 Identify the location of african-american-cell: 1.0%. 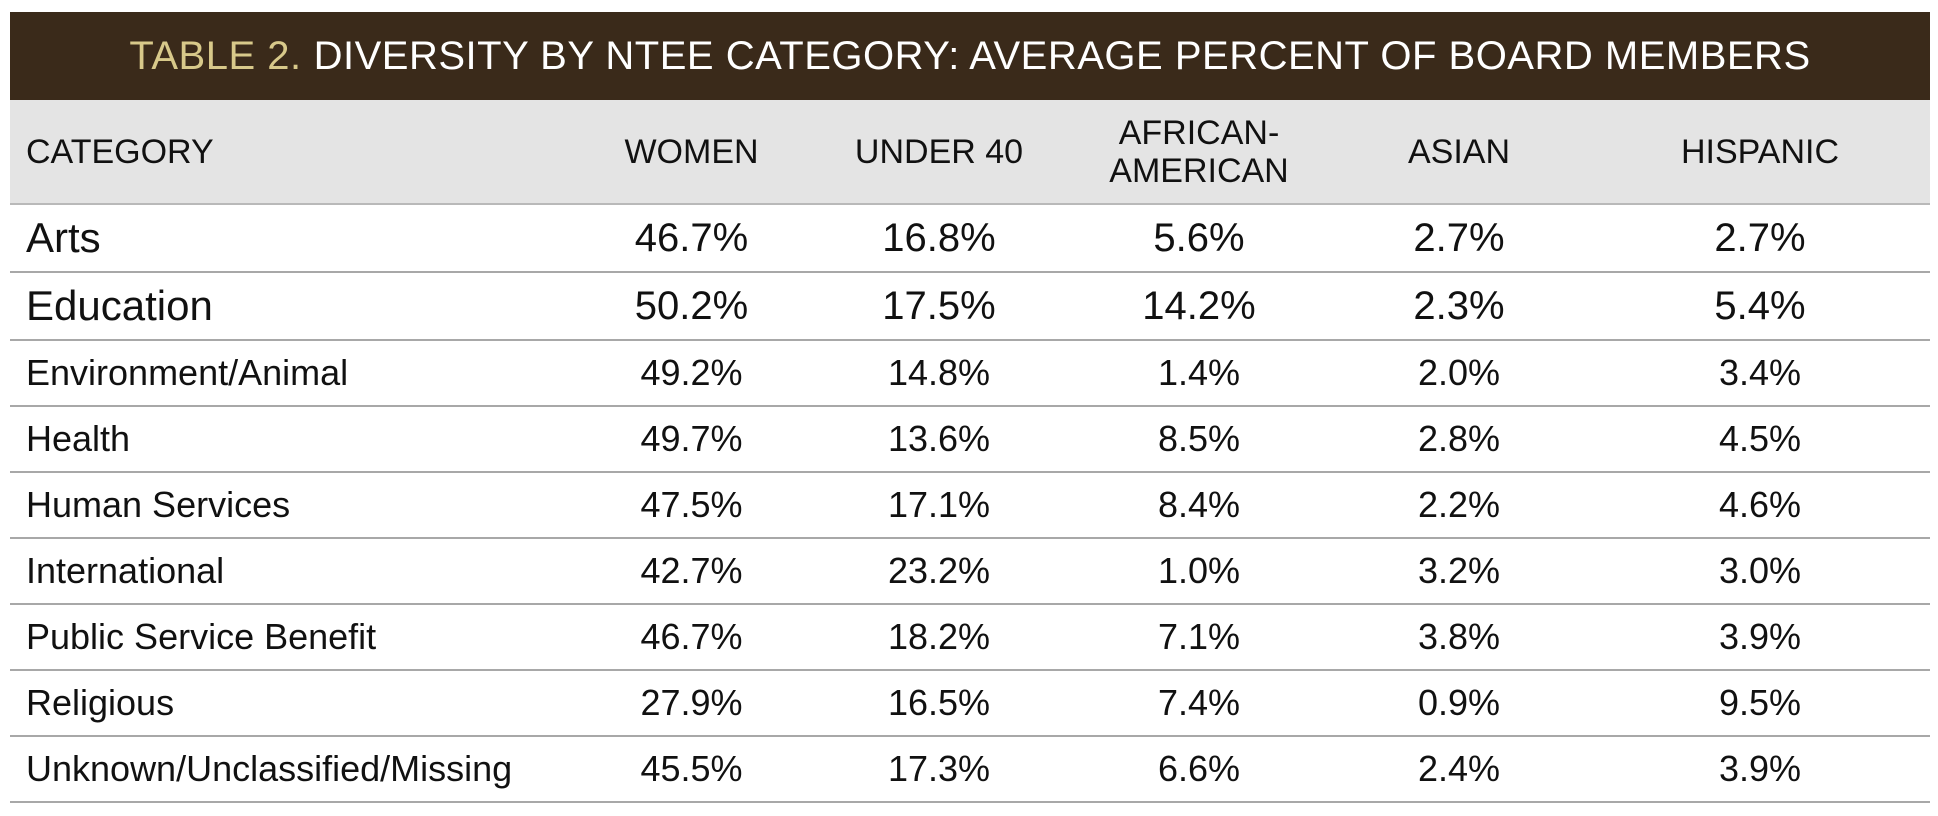
(1199, 571).